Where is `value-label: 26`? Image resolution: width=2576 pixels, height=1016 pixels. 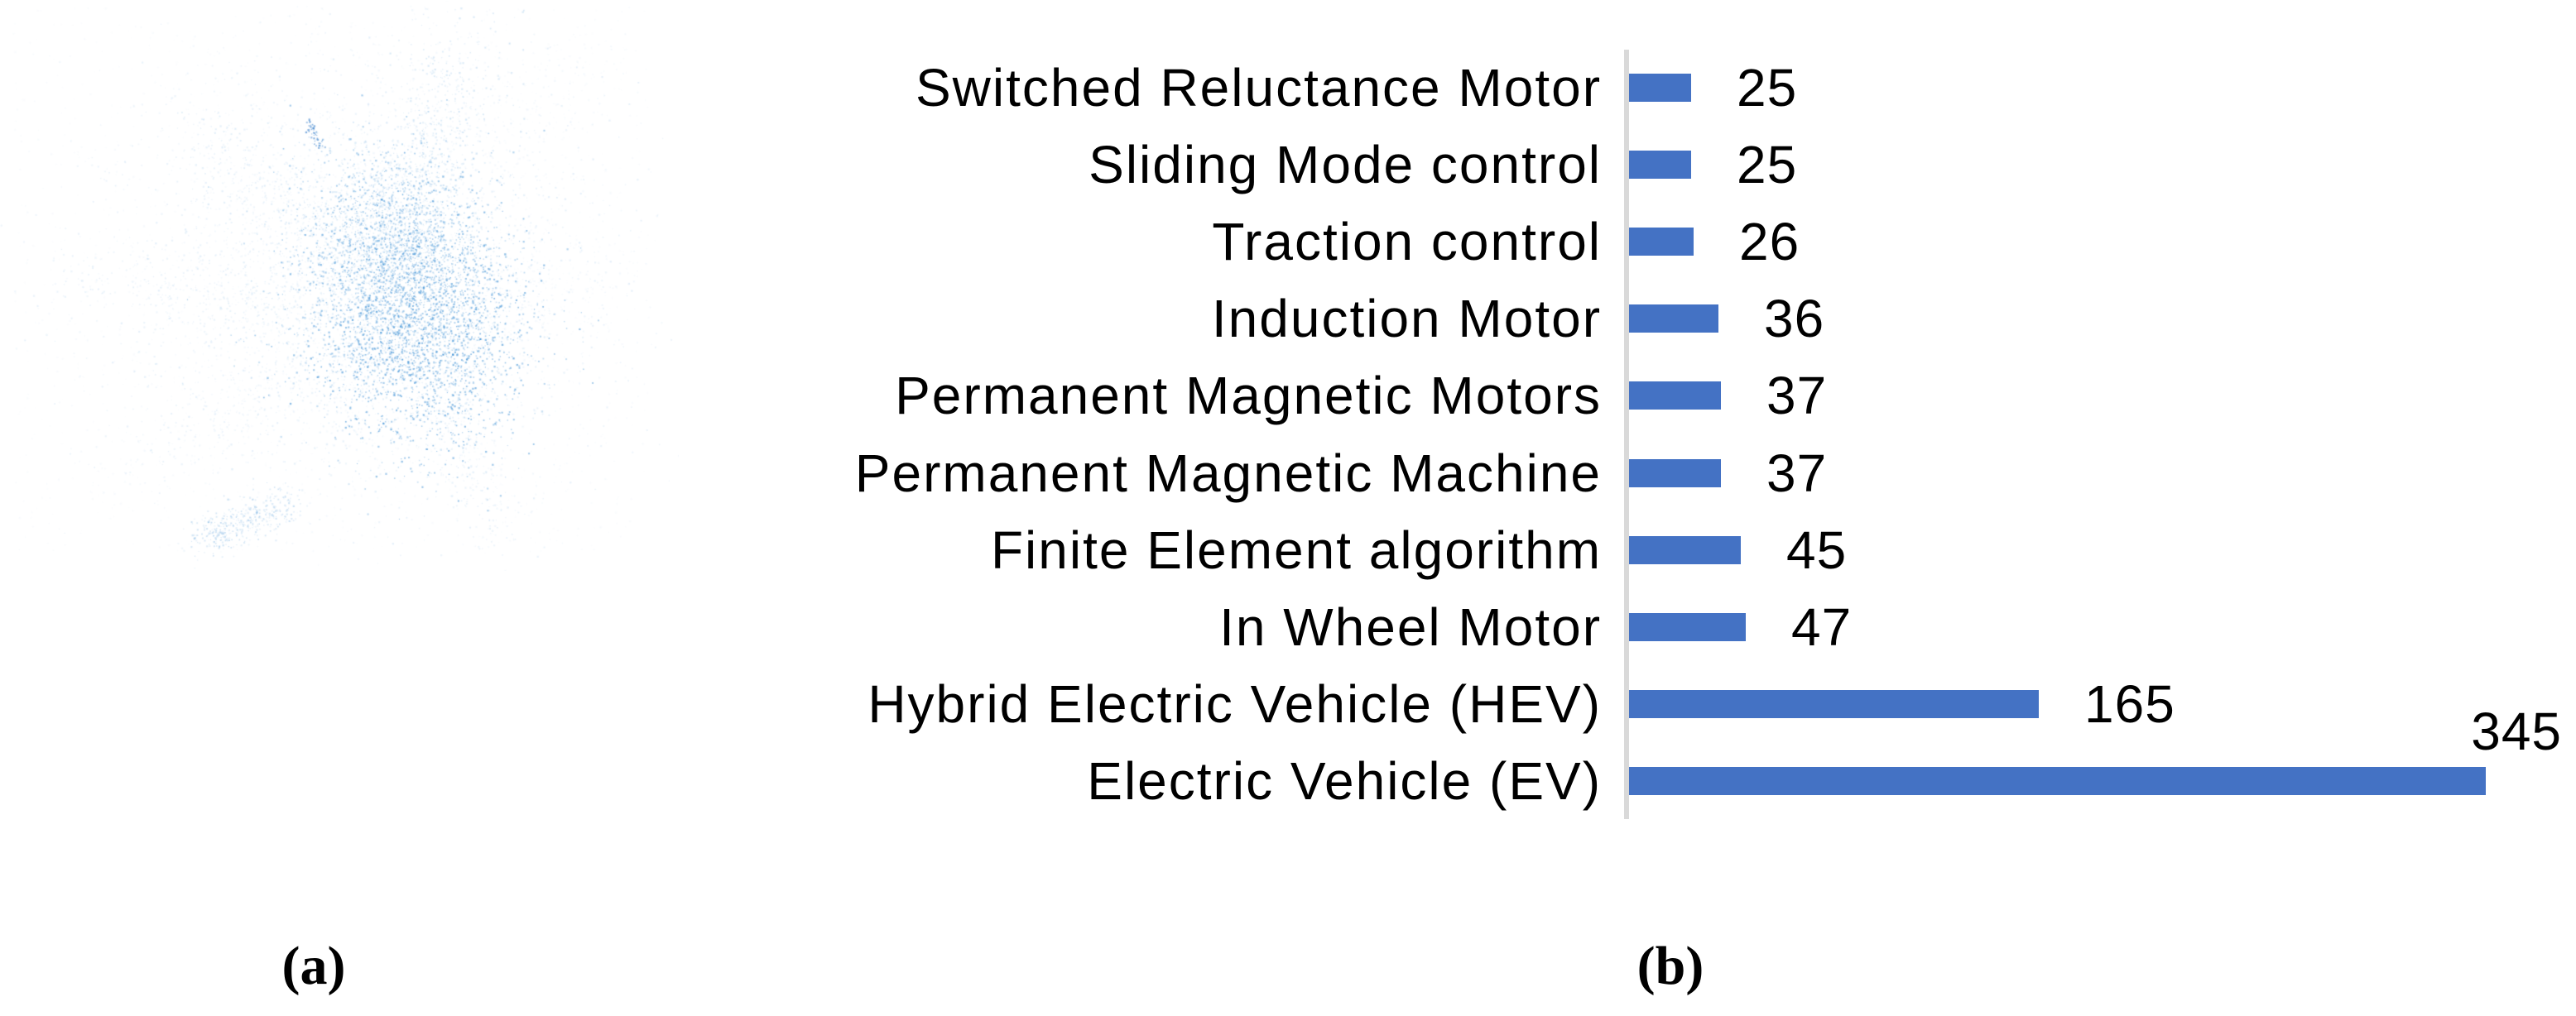 value-label: 26 is located at coordinates (1769, 241).